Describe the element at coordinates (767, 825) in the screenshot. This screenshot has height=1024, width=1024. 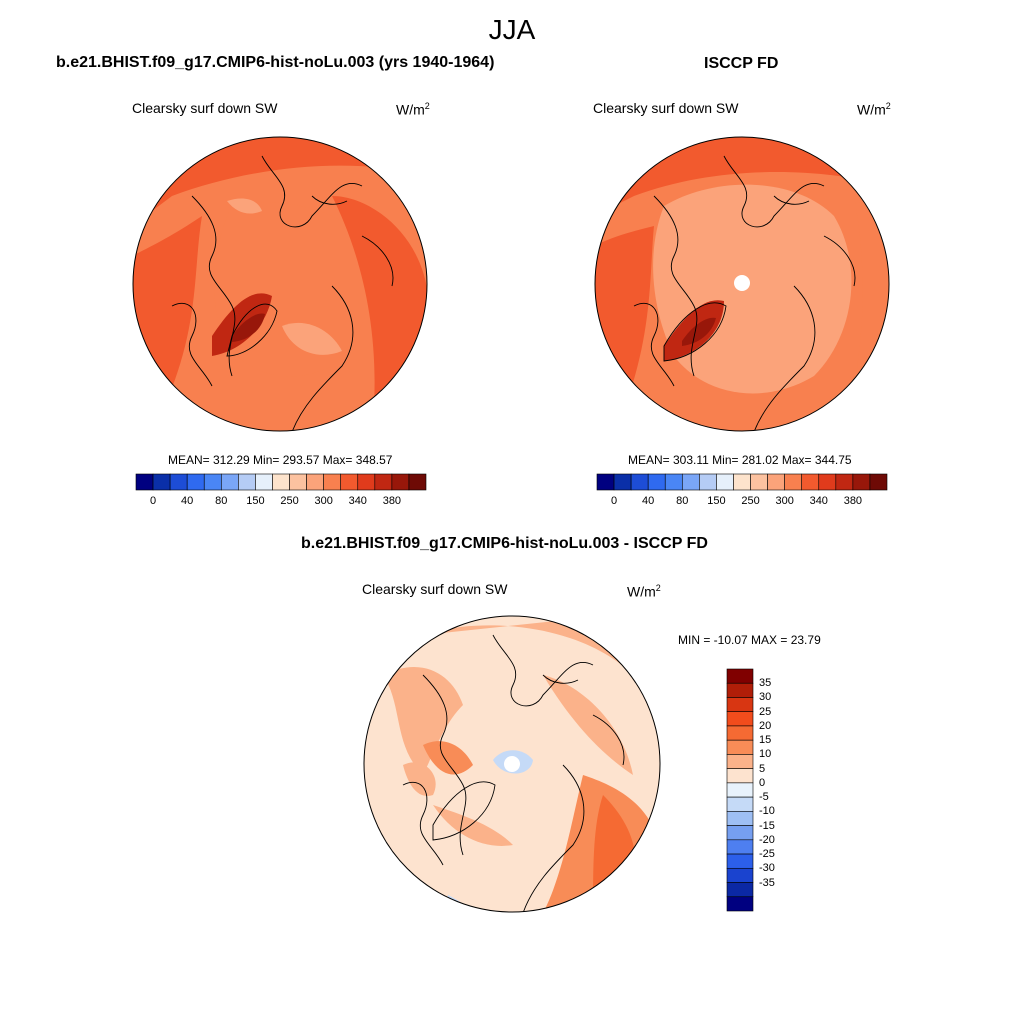
I see `colorbar-tick-label: -15` at that location.